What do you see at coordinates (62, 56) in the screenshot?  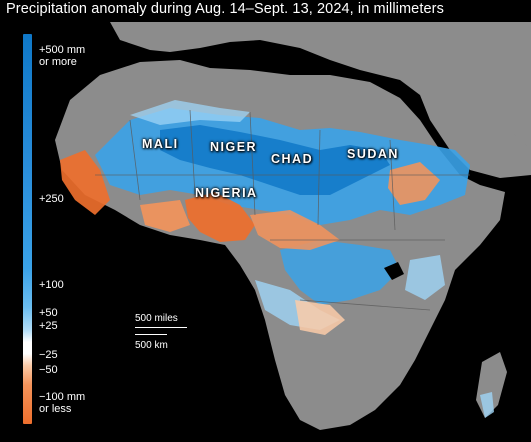 I see `legend-label-500: +500 mm or more` at bounding box center [62, 56].